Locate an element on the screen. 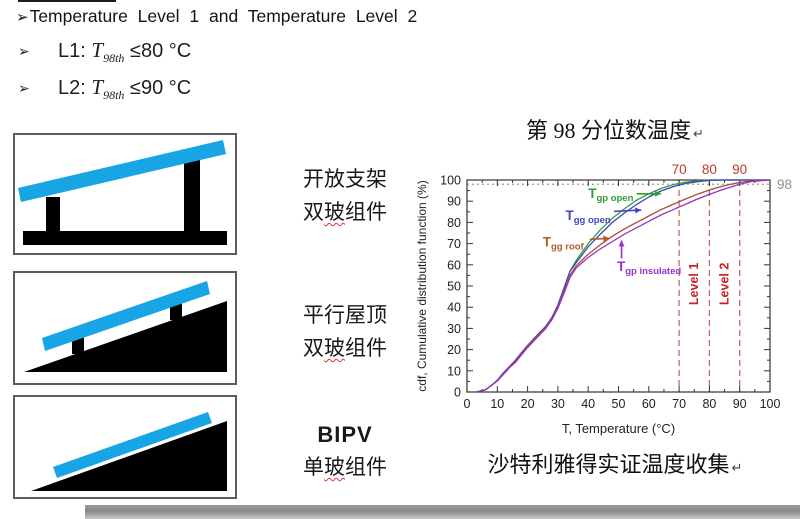 Image resolution: width=800 pixels, height=519 pixels. x-tick-label: 20 is located at coordinates (528, 404).